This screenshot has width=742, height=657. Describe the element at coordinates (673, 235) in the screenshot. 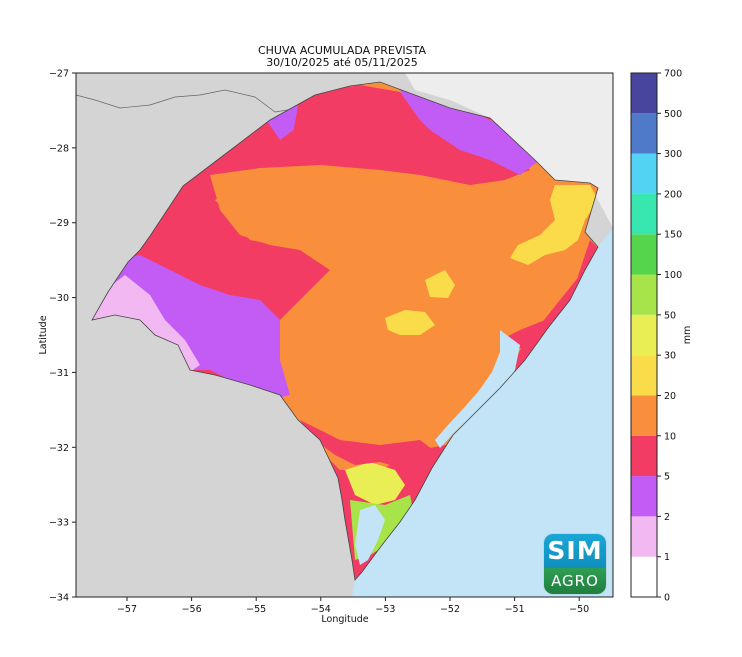

I see `colorbar-tick-label: 150` at that location.